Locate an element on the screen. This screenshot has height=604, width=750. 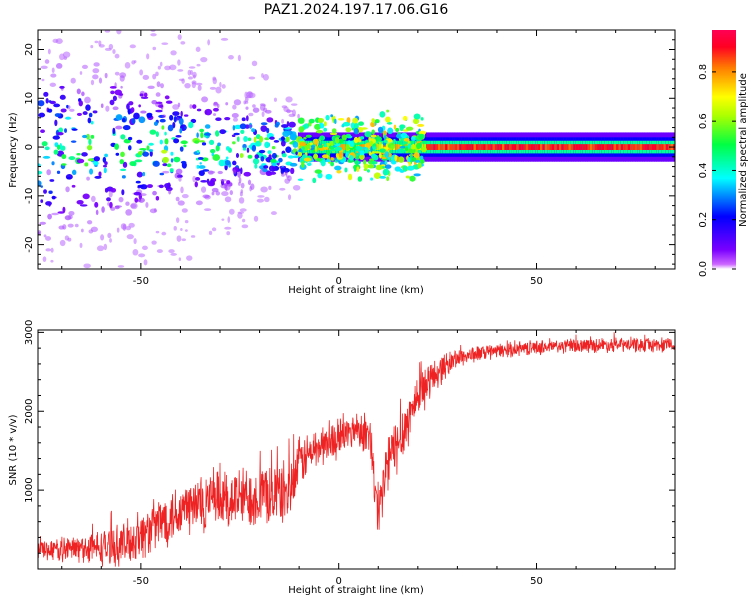
spectrogram-xlabel: Height of straight line (km) is located at coordinates (356, 290).